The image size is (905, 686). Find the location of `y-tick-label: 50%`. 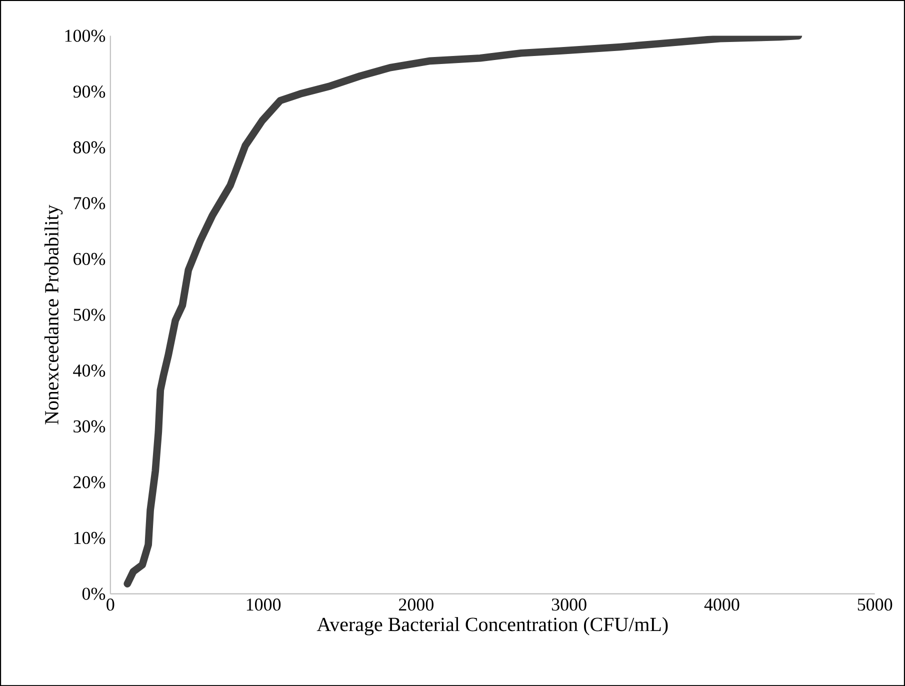

y-tick-label: 50% is located at coordinates (90, 314).